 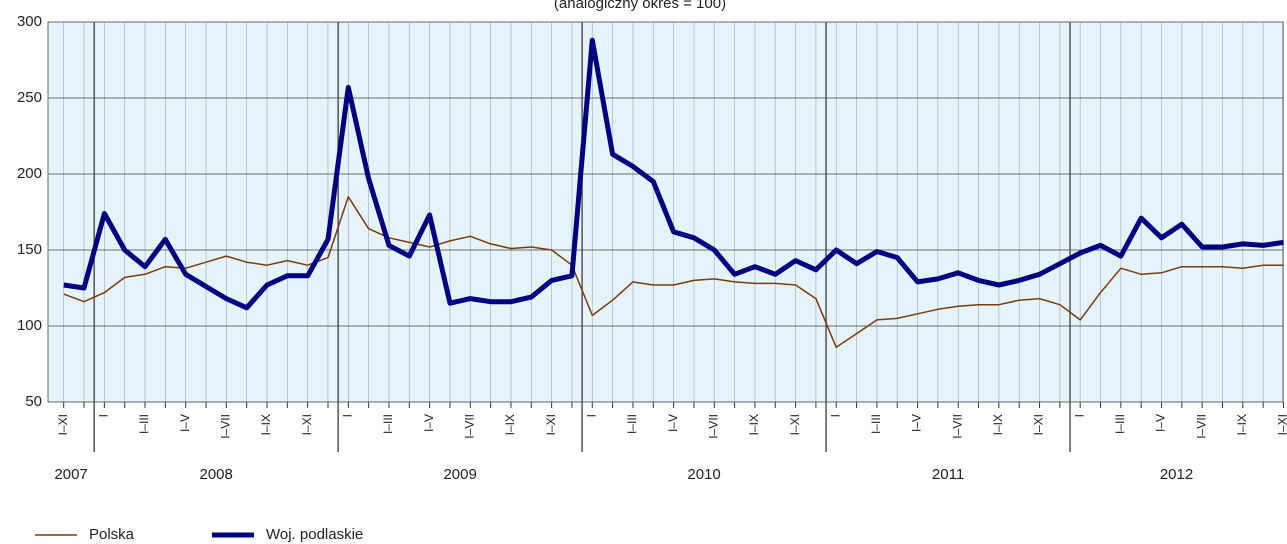 I want to click on y-tick-label: 200, so click(x=29, y=173).